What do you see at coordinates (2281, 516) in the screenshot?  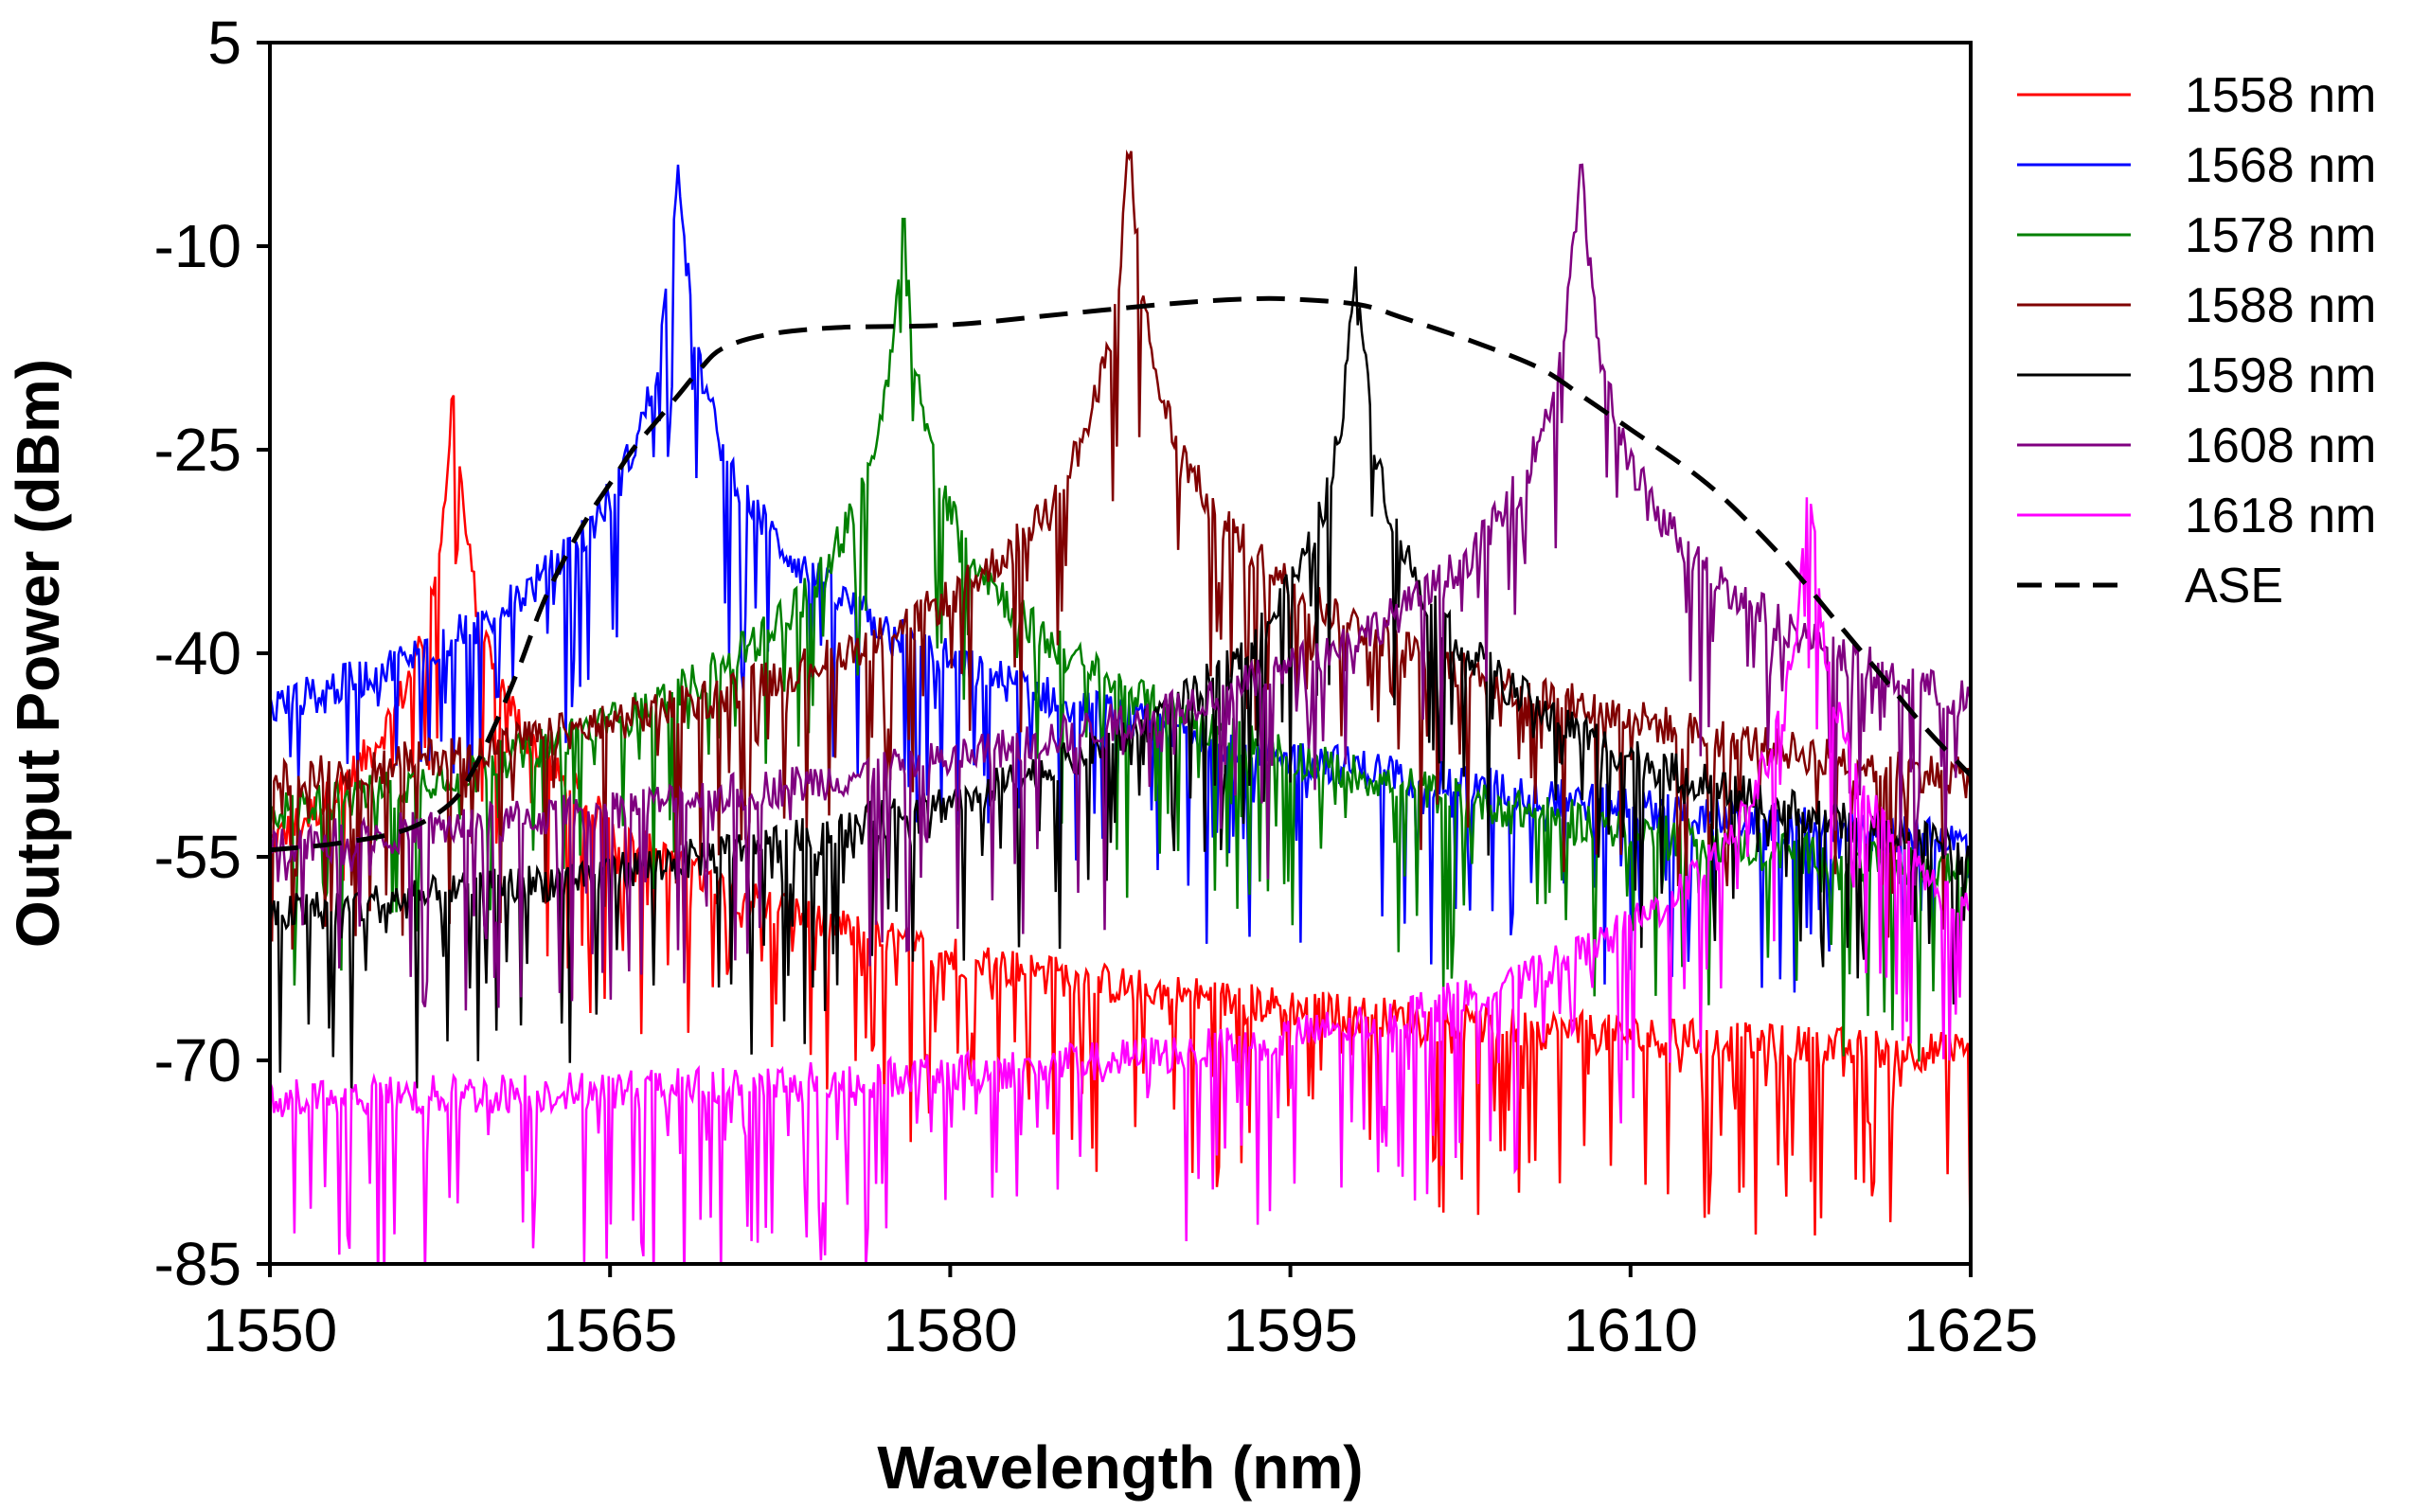 I see `legend-label: 1618 nm` at bounding box center [2281, 516].